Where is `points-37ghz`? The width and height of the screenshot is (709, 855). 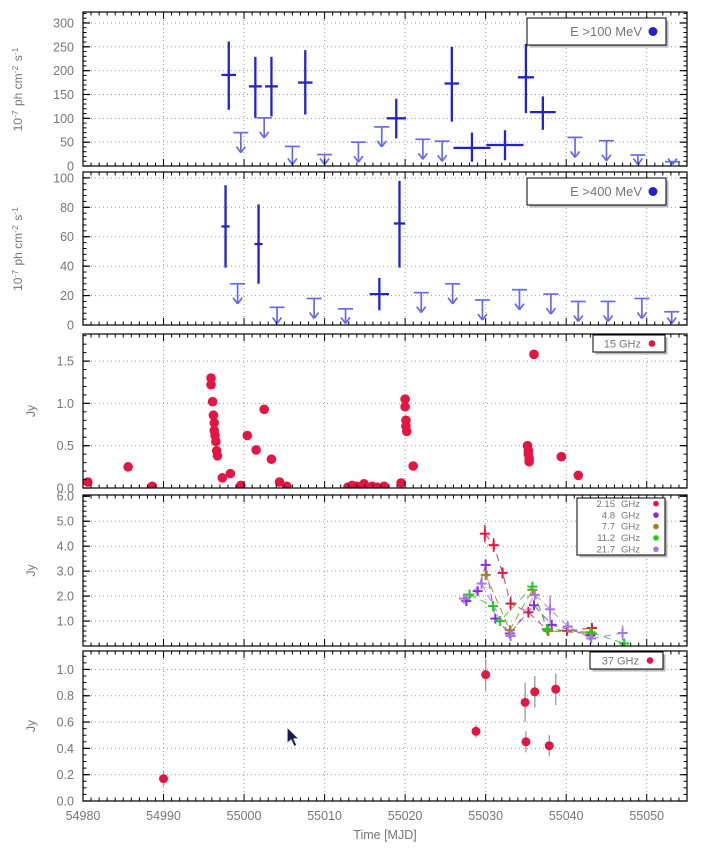
points-37ghz is located at coordinates (360, 722).